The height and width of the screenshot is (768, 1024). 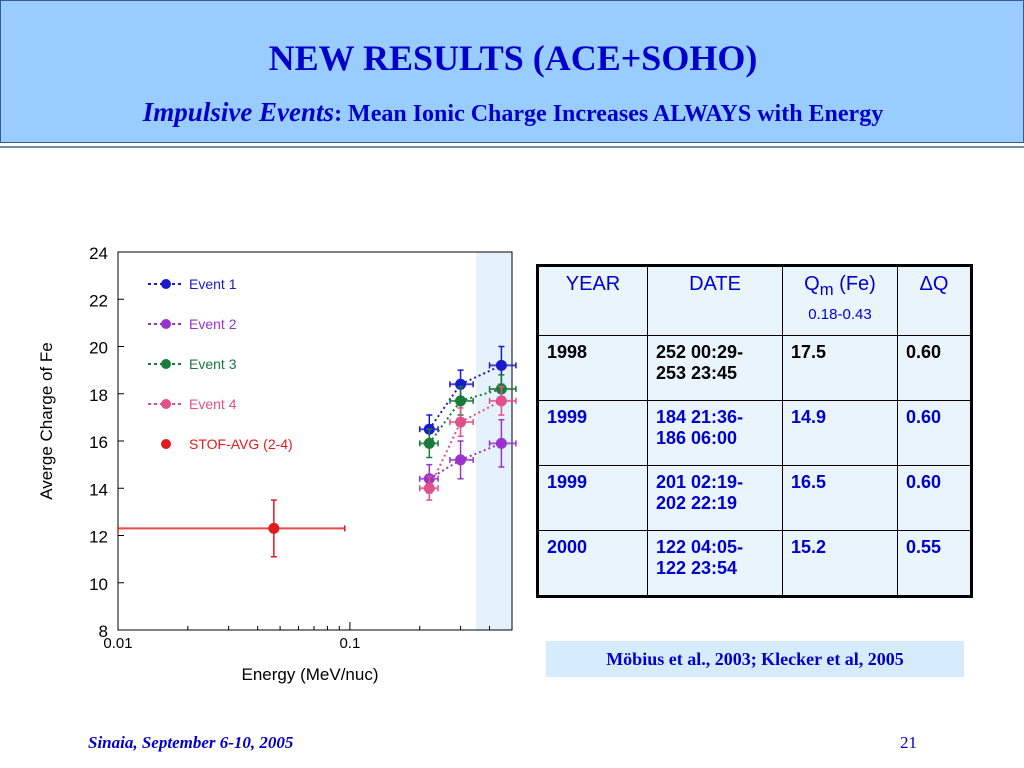 What do you see at coordinates (697, 503) in the screenshot?
I see `date-end: 202 22:19` at bounding box center [697, 503].